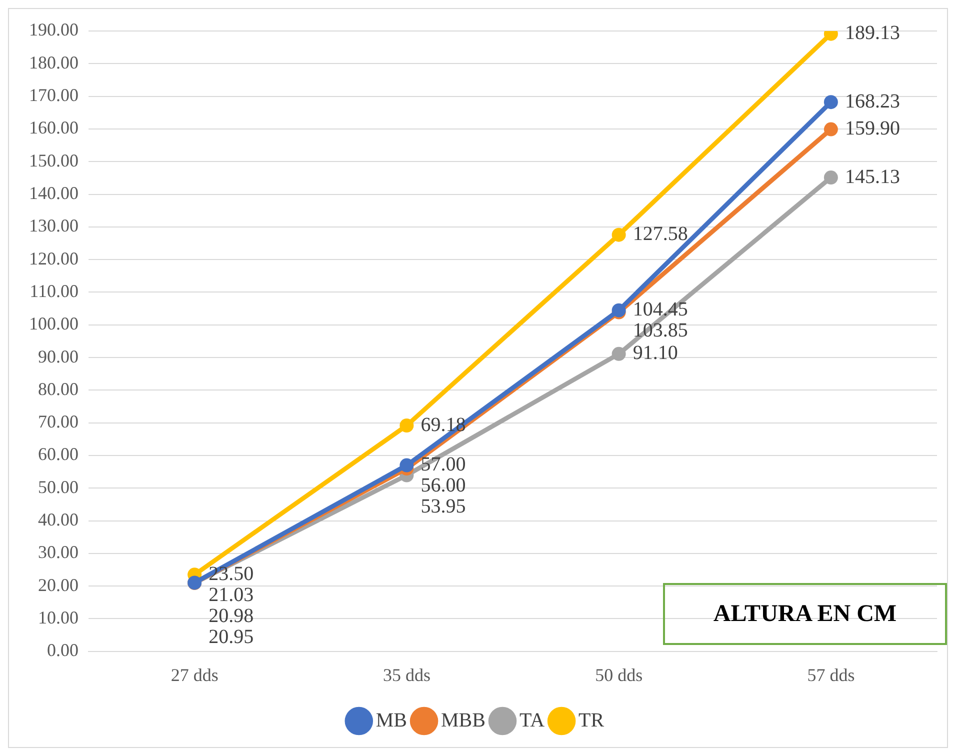  Describe the element at coordinates (231, 595) in the screenshot. I see `data-label: 21.03` at that location.